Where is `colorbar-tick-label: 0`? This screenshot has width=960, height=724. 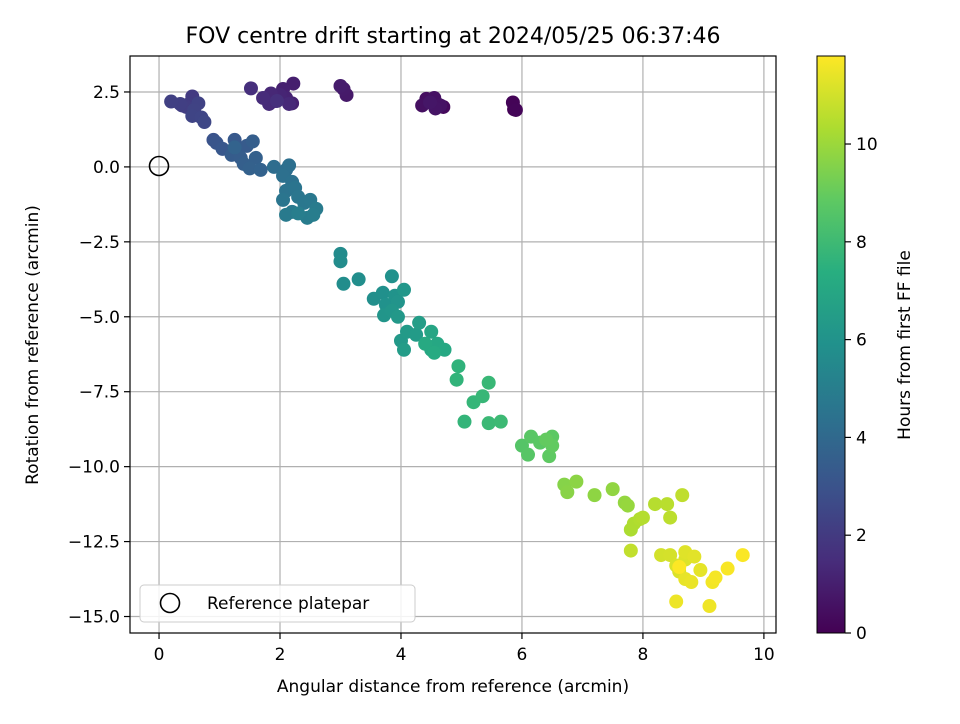
colorbar-tick-label: 0 is located at coordinates (861, 634).